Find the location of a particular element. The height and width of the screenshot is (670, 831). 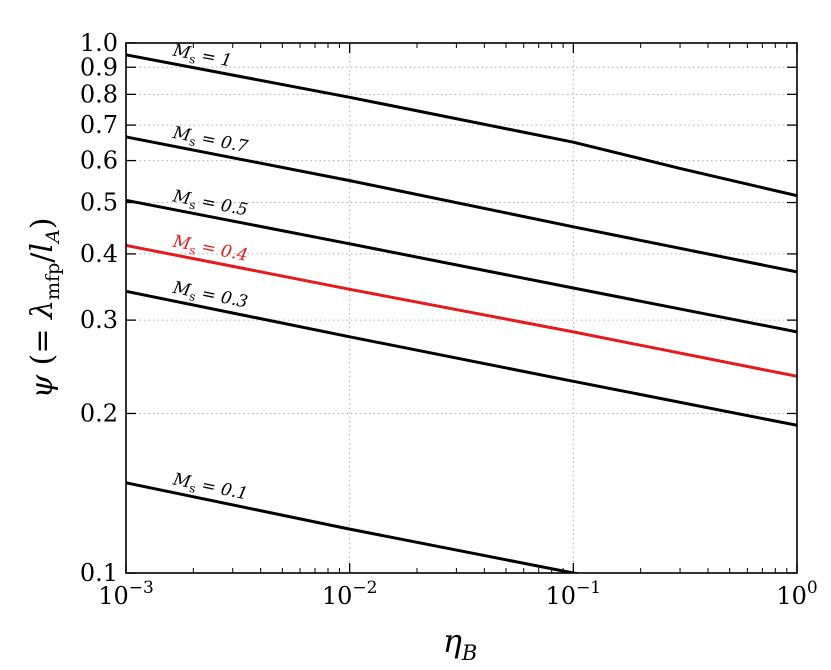

x-axis-label: ηB is located at coordinates (460, 643).